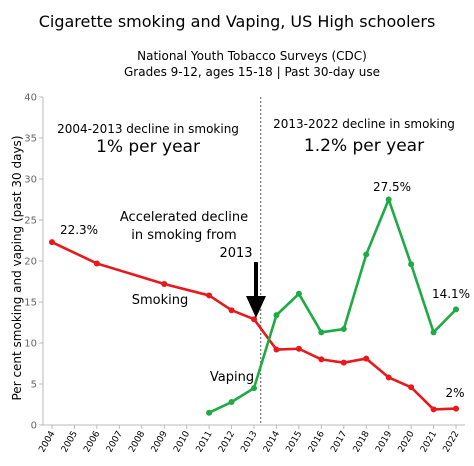 The width and height of the screenshot is (474, 466). I want to click on period-right-label: 2013-2022 decline in smoking, so click(364, 124).